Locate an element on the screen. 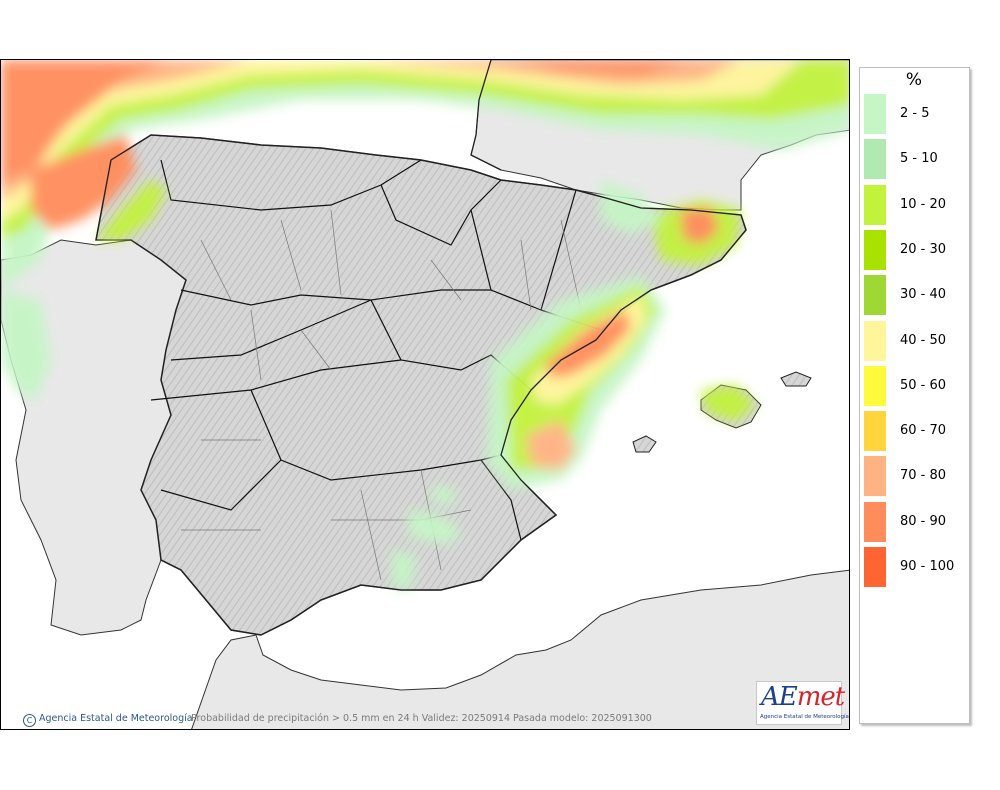 The width and height of the screenshot is (1000, 790). legend-item: 2 - 5 is located at coordinates (916, 115).